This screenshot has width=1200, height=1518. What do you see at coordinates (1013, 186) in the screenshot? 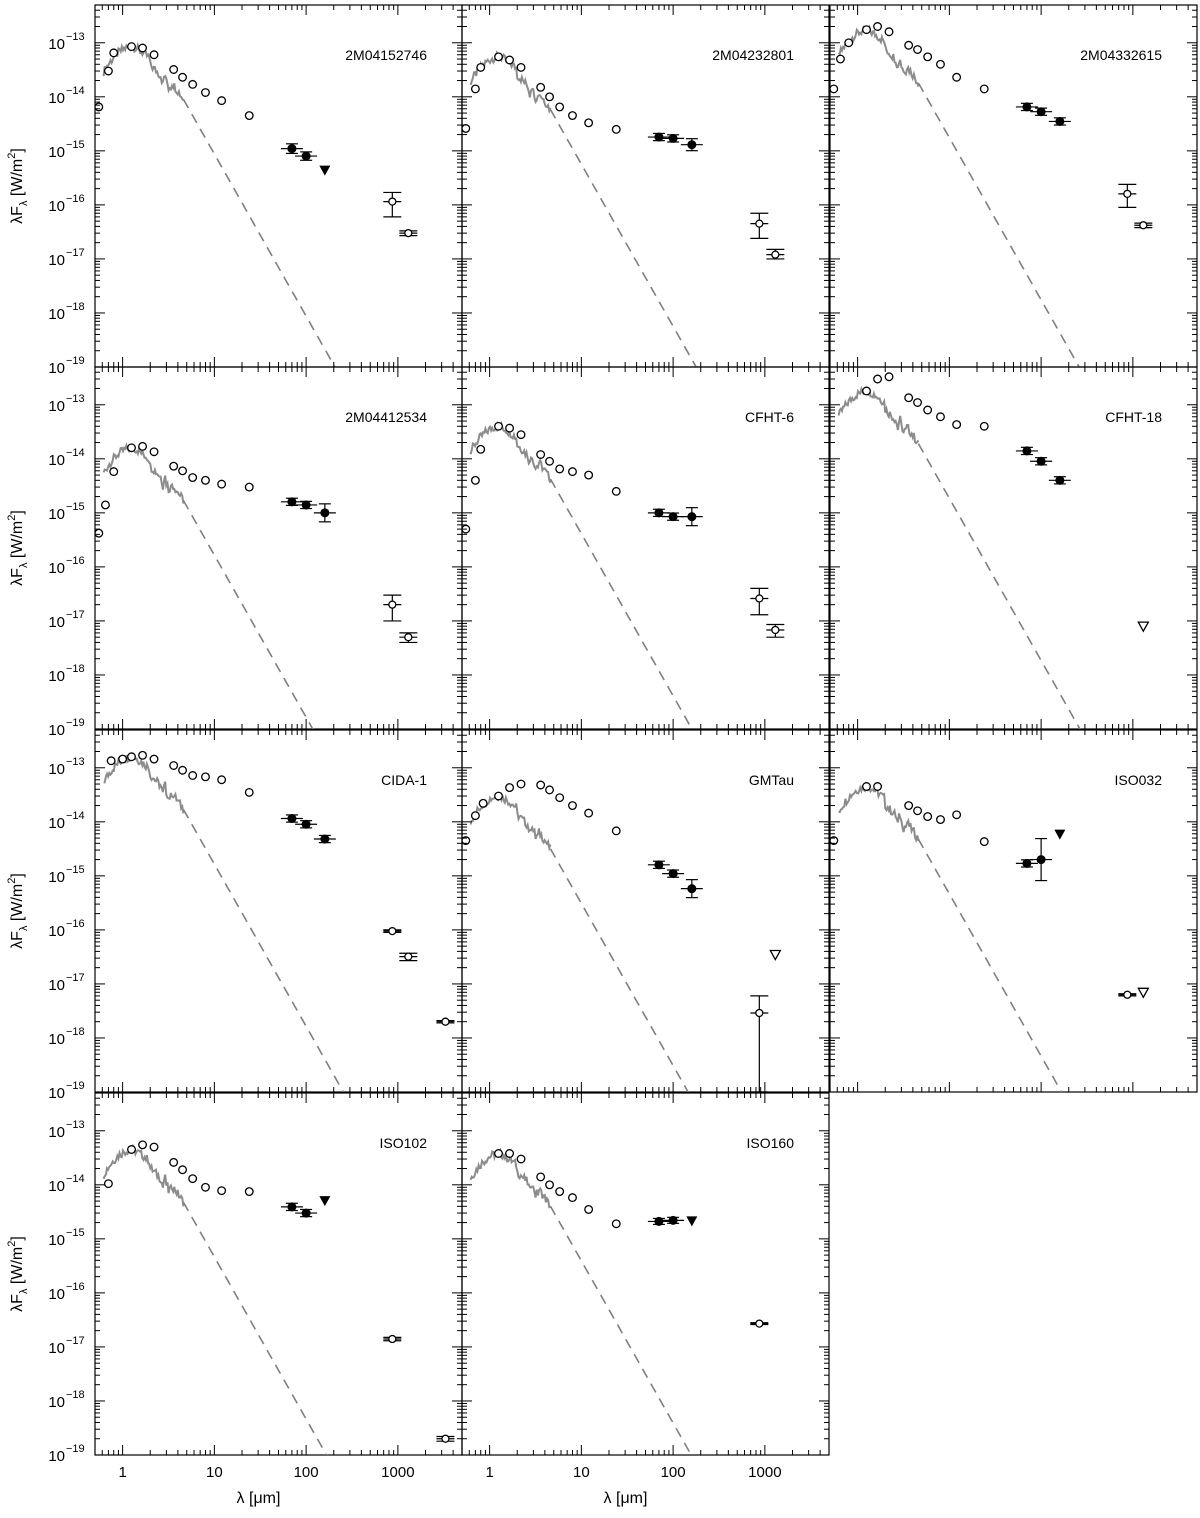
I see `sed-panel: 2M04332615` at bounding box center [1013, 186].